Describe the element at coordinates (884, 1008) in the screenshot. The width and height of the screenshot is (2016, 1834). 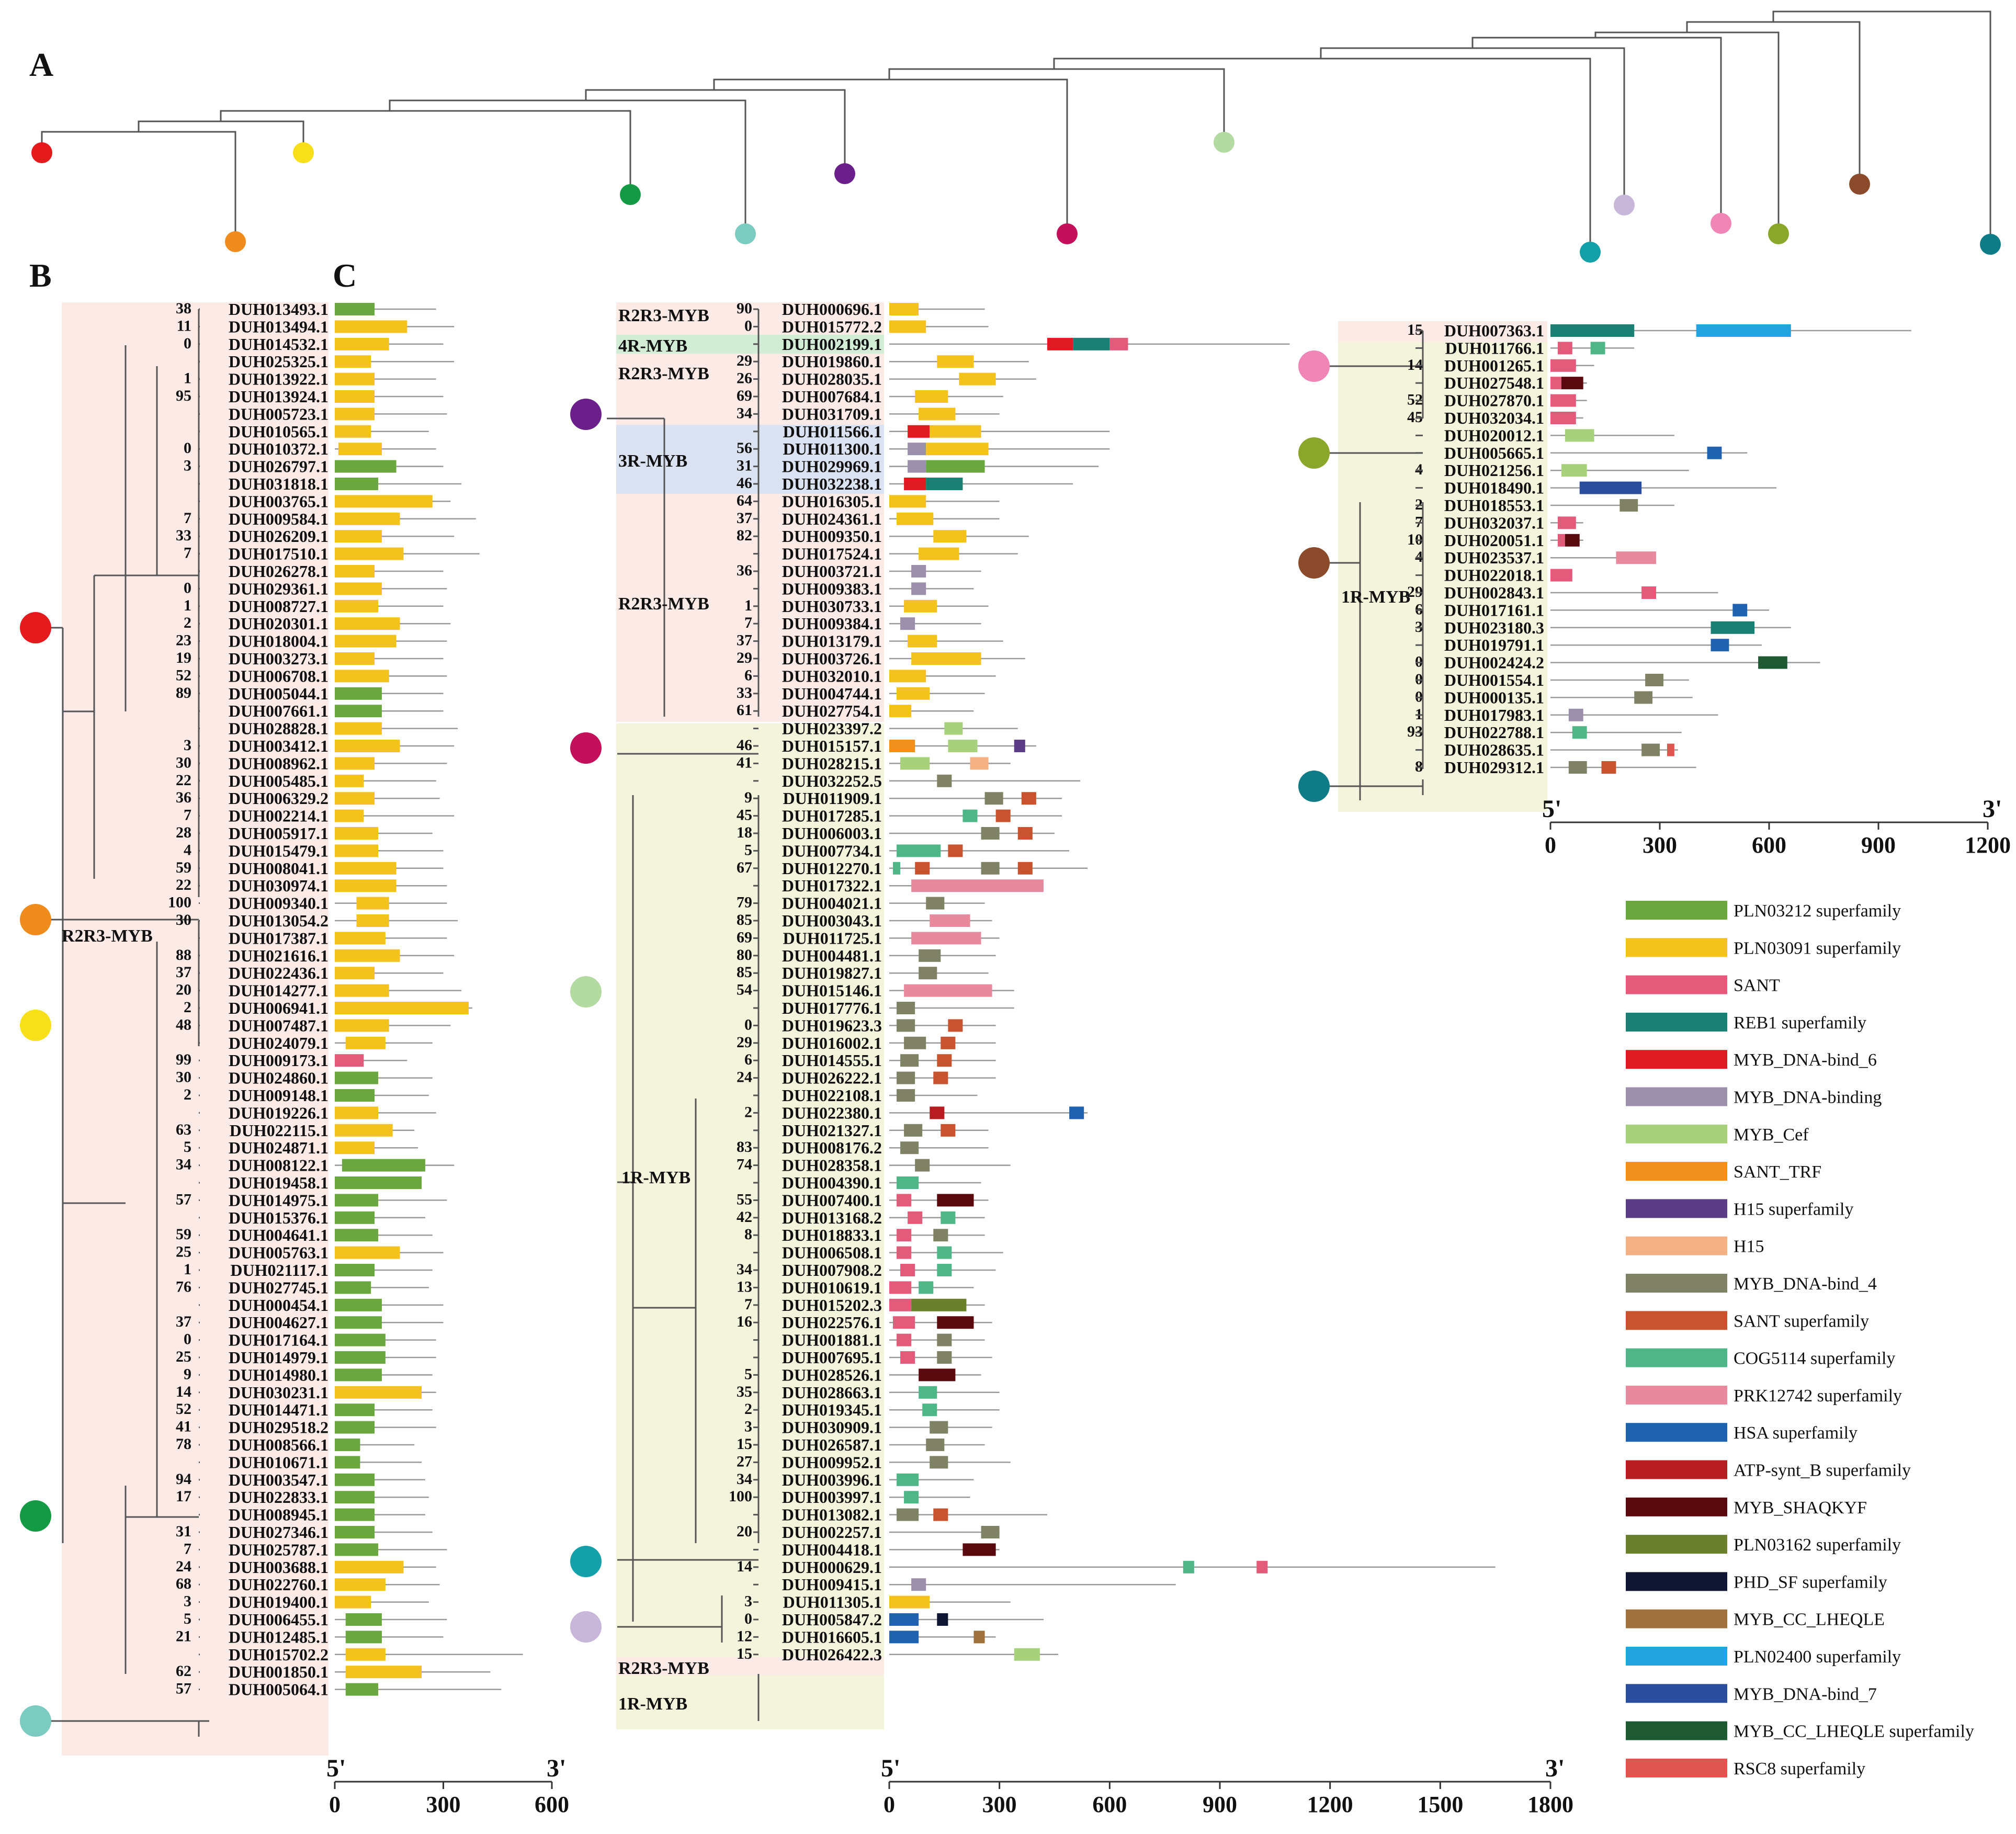
I see `gene-row: DUH017776.1` at that location.